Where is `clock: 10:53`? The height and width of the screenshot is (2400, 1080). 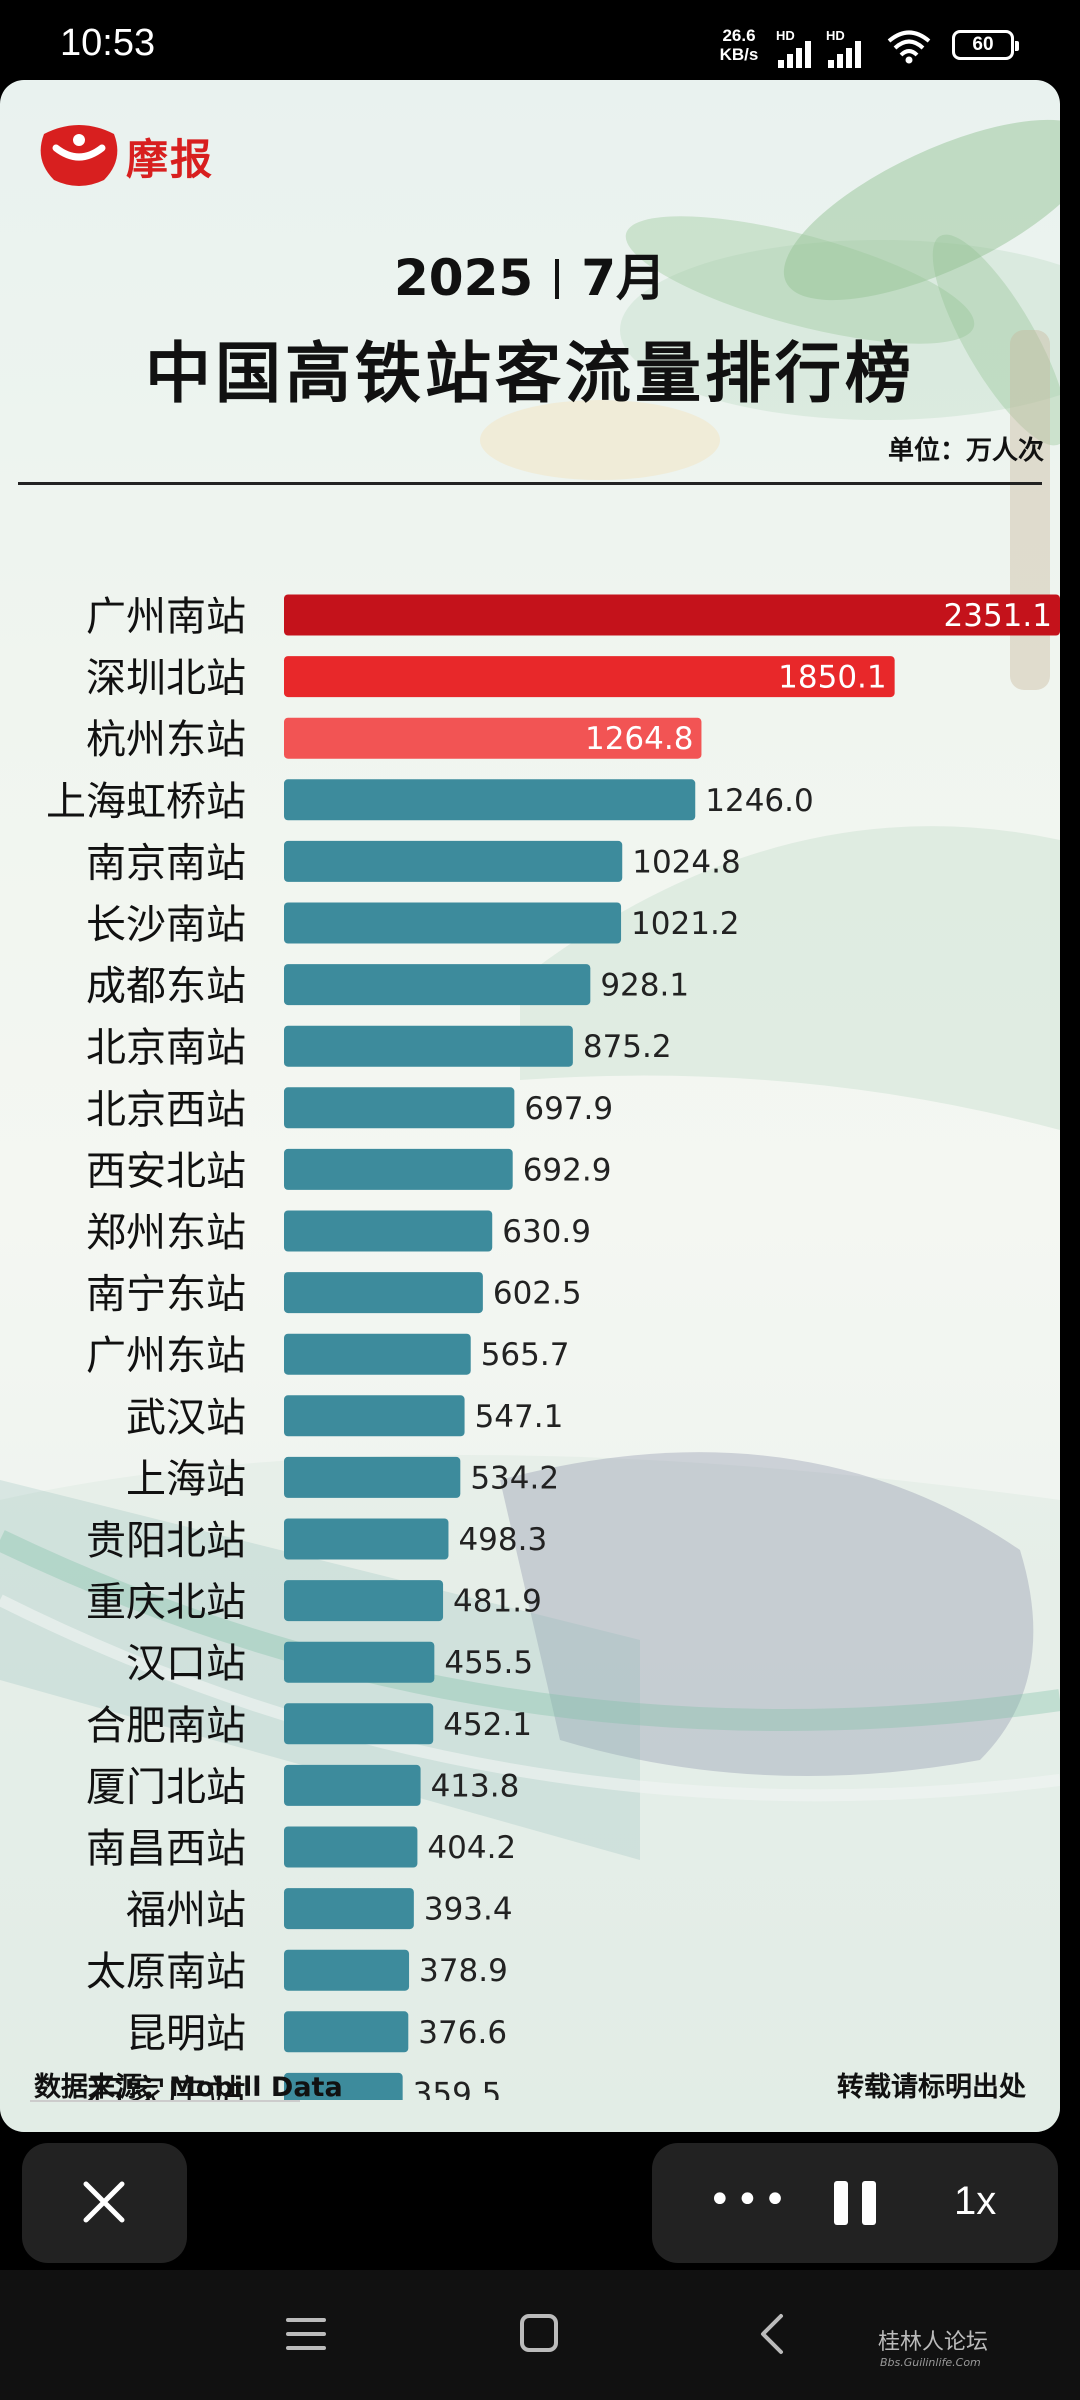 clock: 10:53 is located at coordinates (108, 43).